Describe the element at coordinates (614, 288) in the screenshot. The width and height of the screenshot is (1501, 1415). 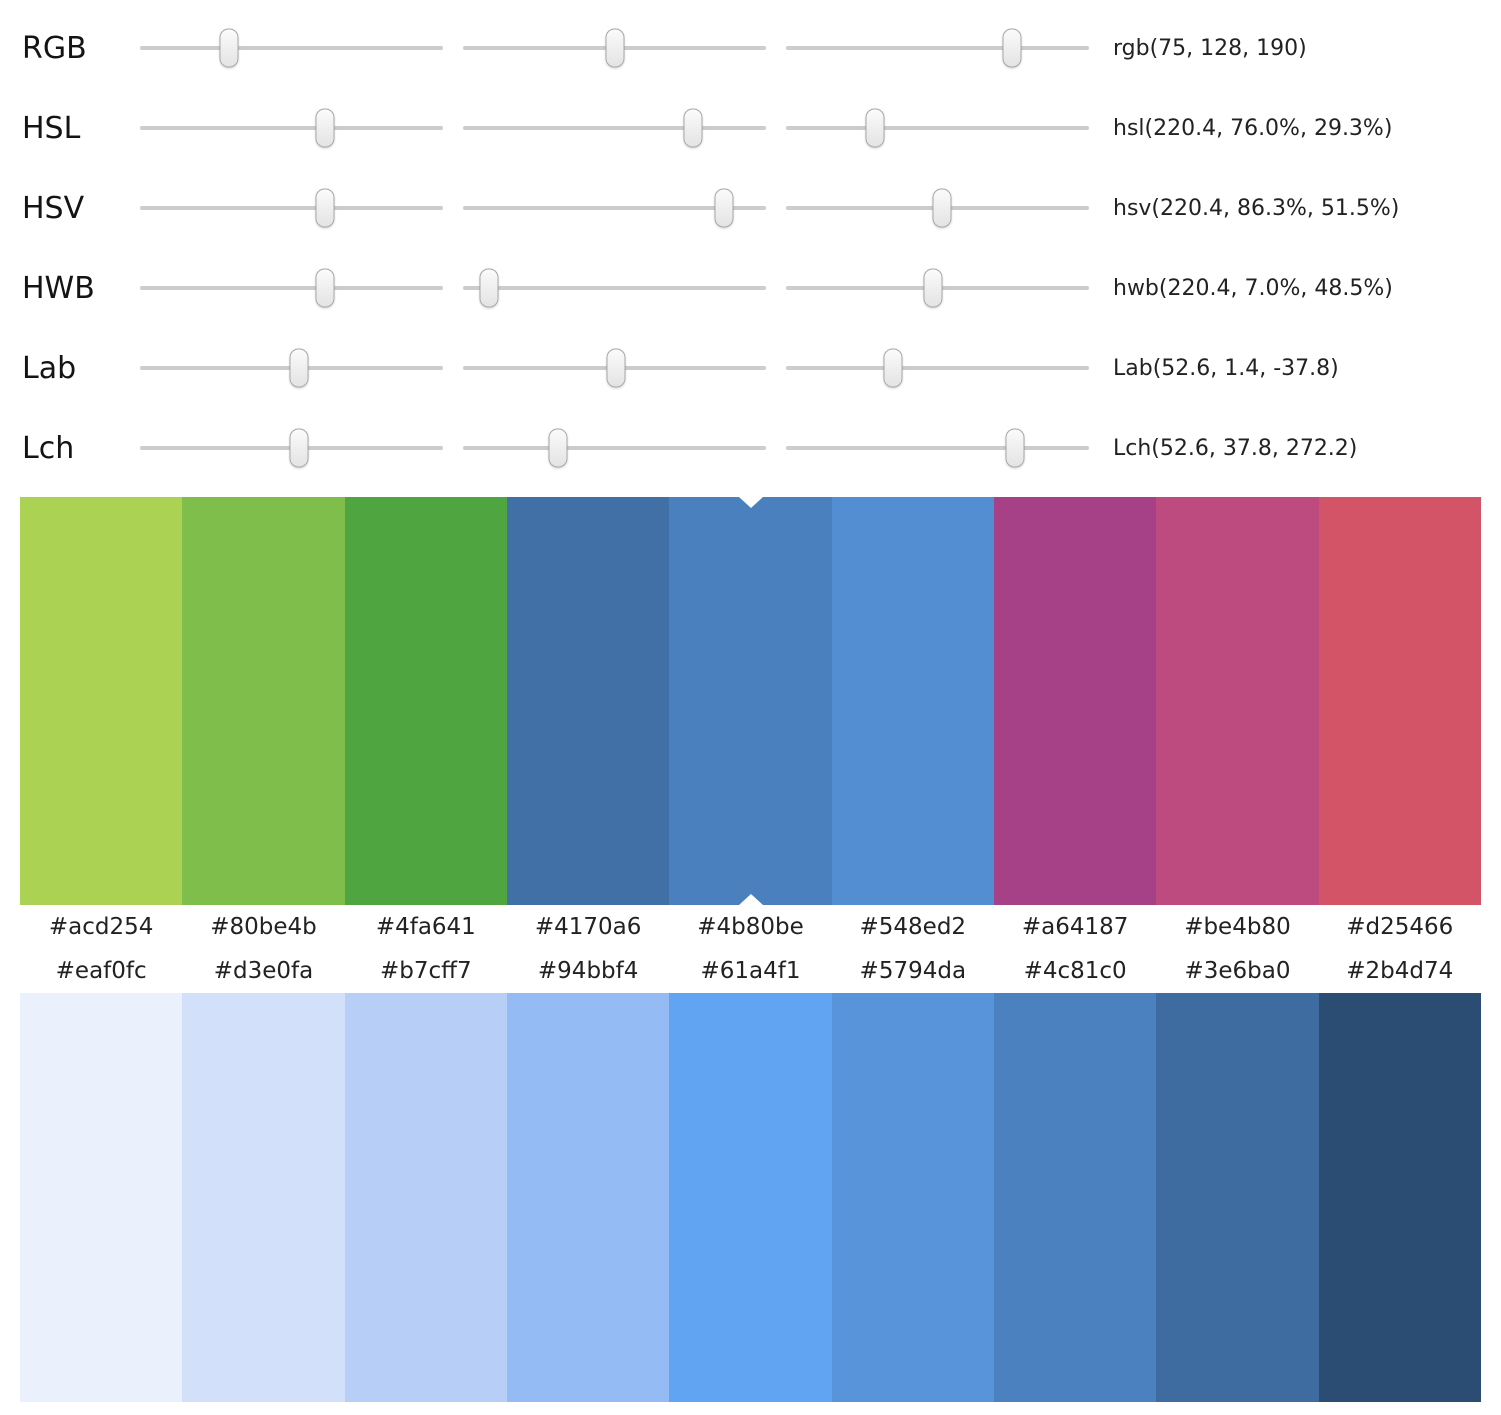
I see `hwb-w-slider` at that location.